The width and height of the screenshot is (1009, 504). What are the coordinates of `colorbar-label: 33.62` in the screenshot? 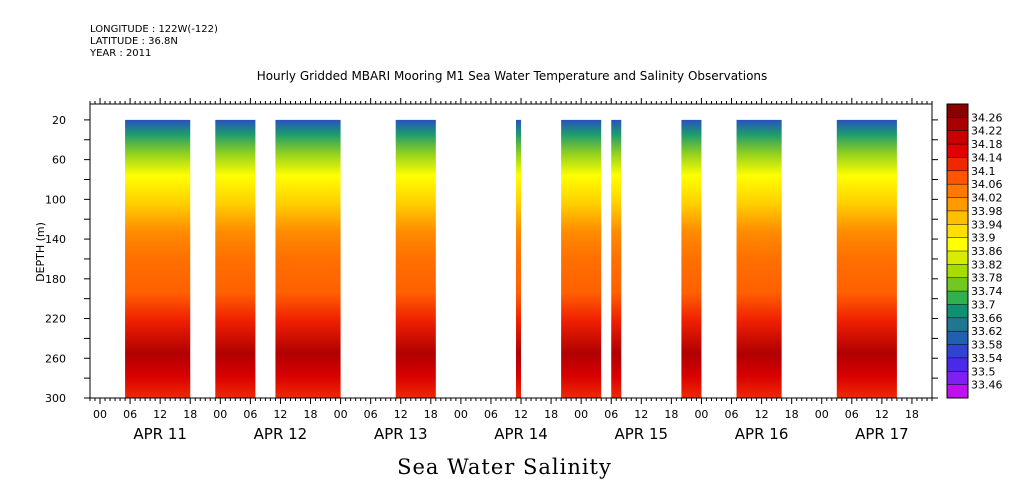 It's located at (987, 331).